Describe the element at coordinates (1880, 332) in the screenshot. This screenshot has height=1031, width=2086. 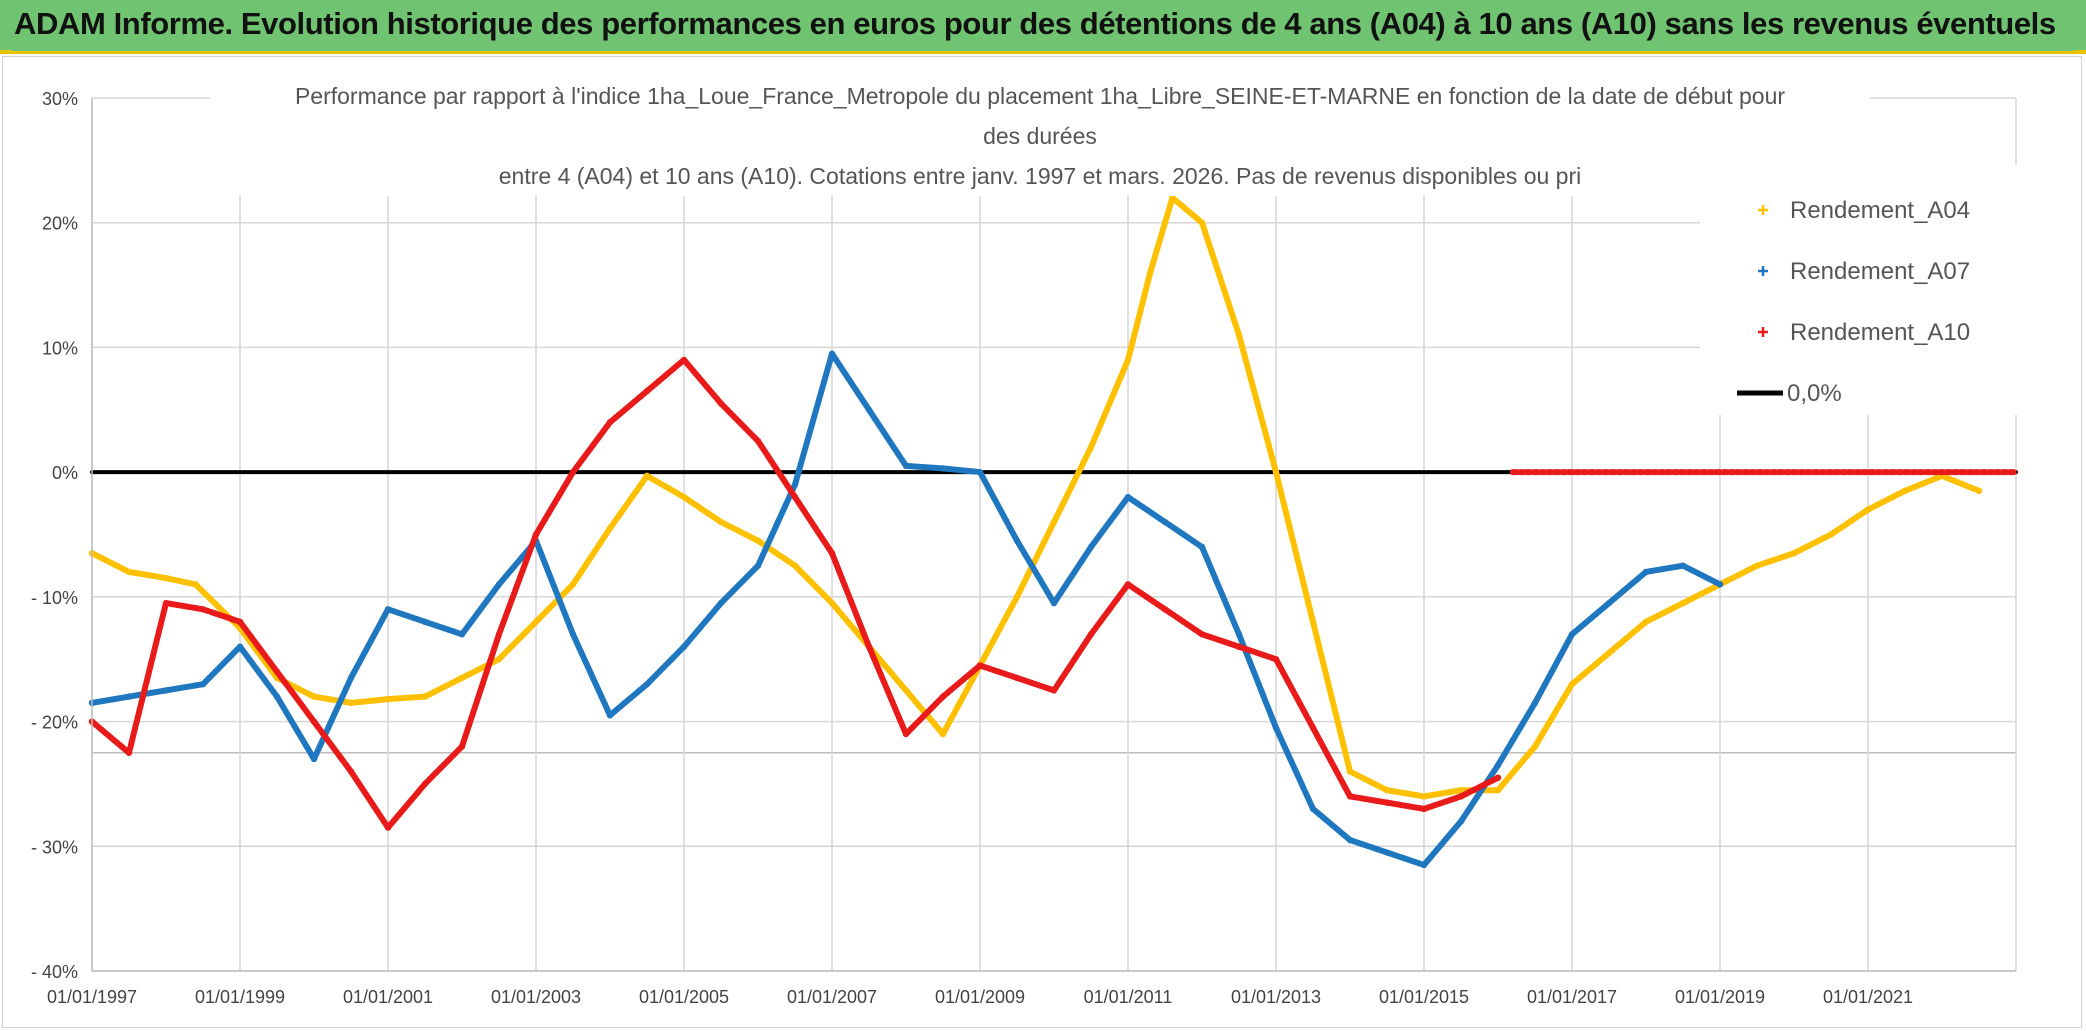
I see `legend-label: Rendement_A10` at that location.